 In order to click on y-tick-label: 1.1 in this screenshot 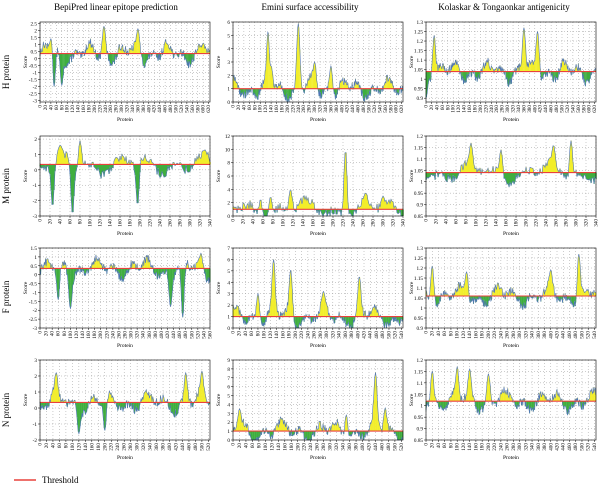, I will do `click(420, 160)`.